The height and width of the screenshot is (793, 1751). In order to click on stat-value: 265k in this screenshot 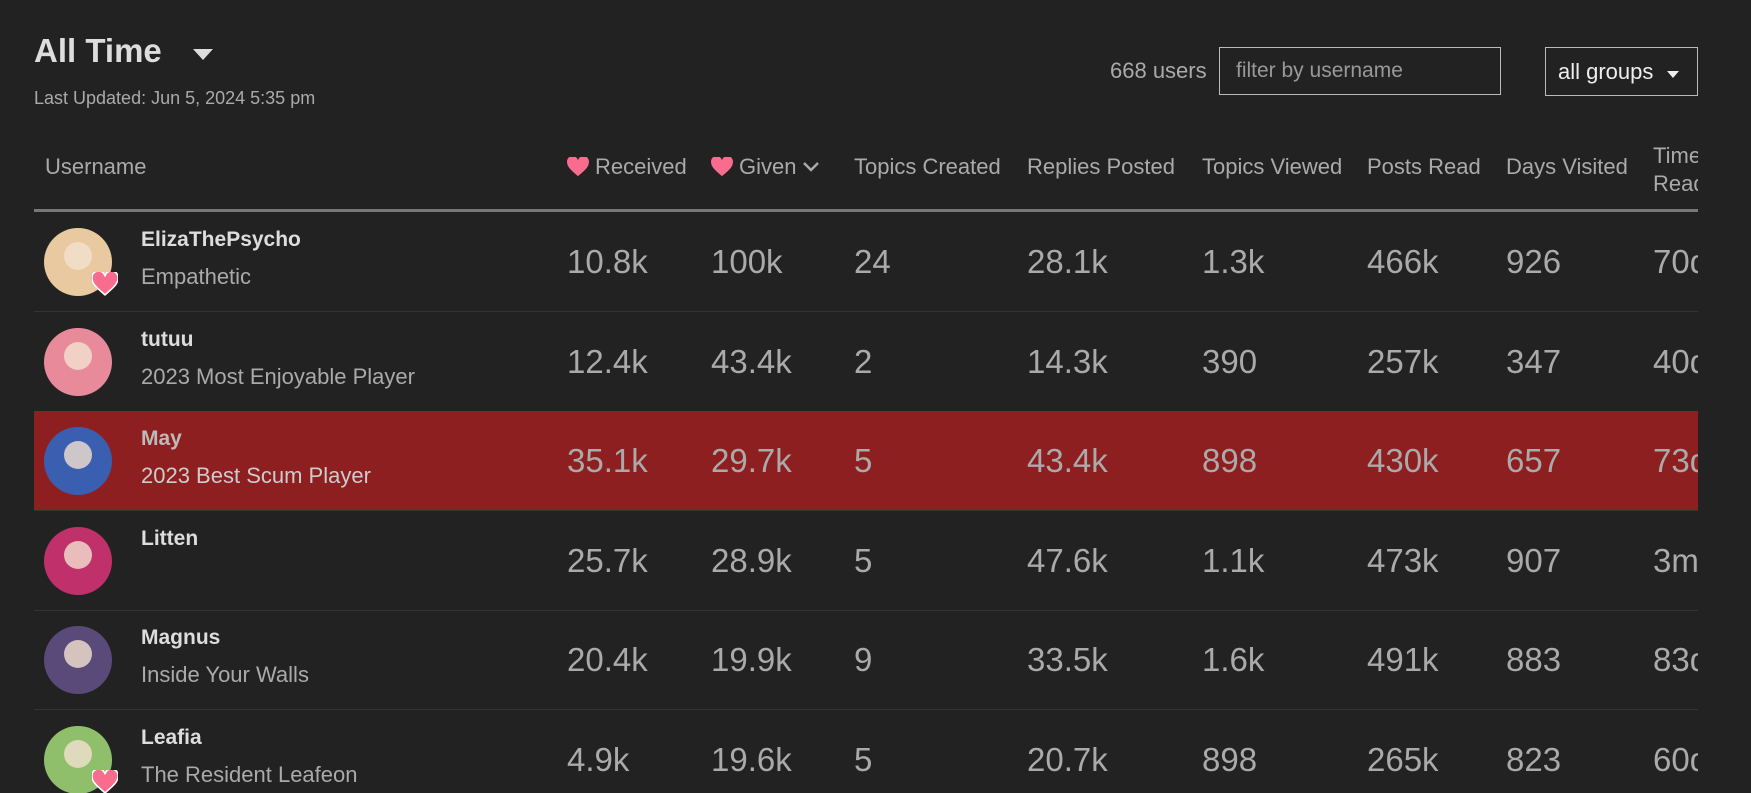, I will do `click(1403, 759)`.